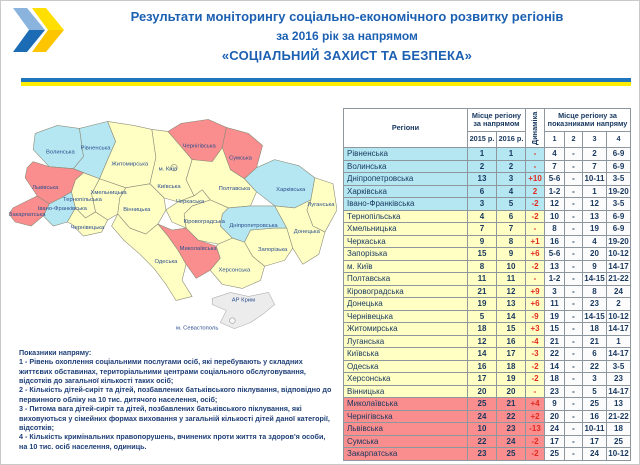 This screenshot has height=465, width=640. What do you see at coordinates (405, 441) in the screenshot?
I see `region-name-cell: Сумська` at bounding box center [405, 441].